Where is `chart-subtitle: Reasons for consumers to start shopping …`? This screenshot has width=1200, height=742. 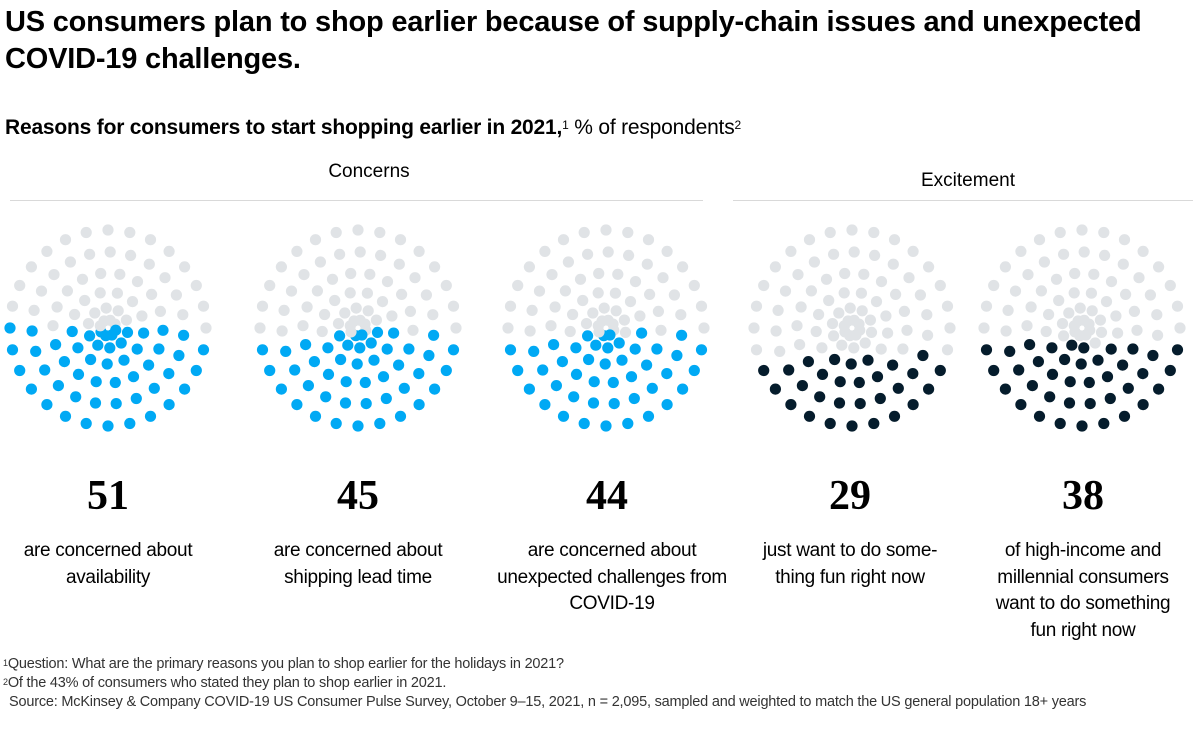
chart-subtitle: Reasons for consumers to start shopping … is located at coordinates (373, 128).